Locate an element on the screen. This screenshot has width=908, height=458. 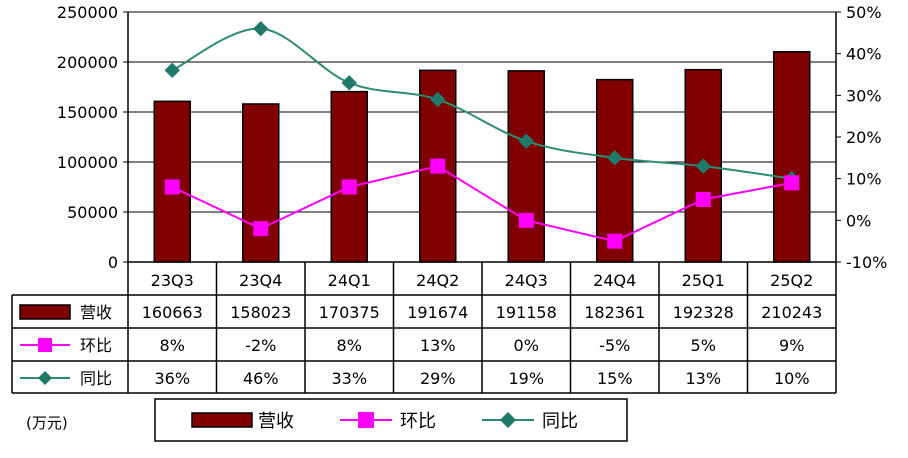
table-cell: 19% is located at coordinates (526, 378).